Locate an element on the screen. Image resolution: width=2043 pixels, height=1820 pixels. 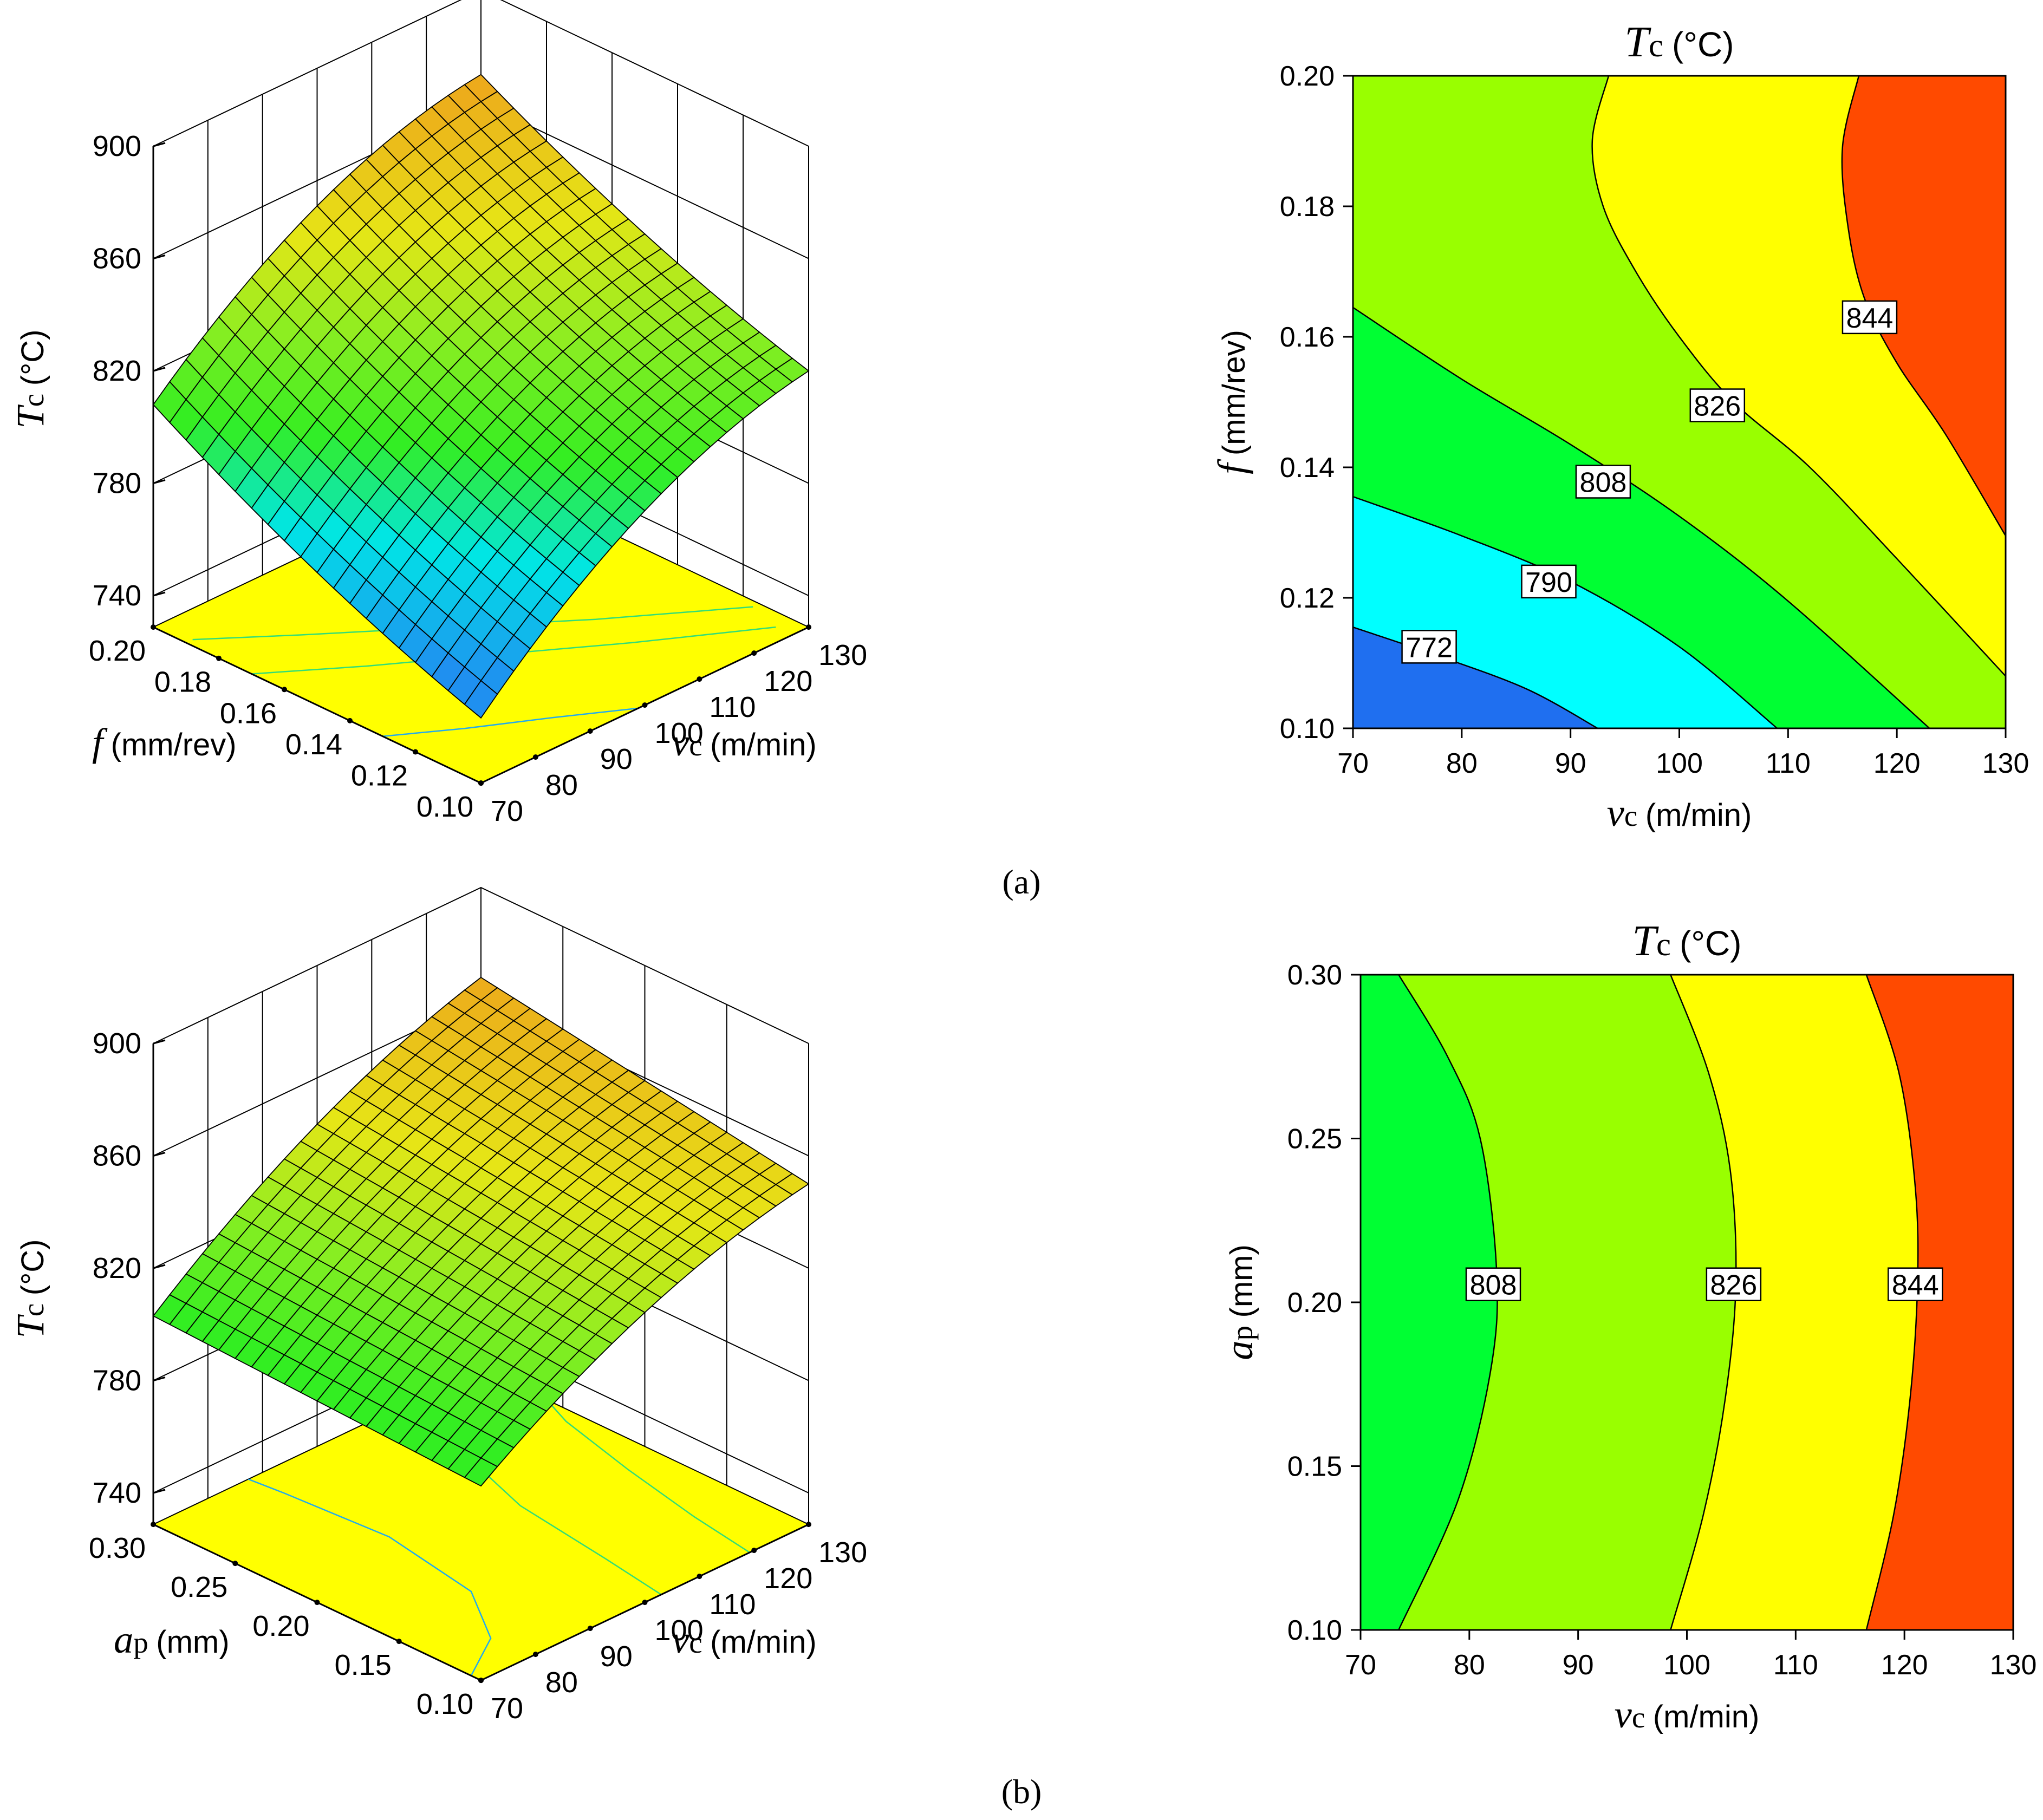
z-axis-label: Tc(°C) is located at coordinates (30, 378).